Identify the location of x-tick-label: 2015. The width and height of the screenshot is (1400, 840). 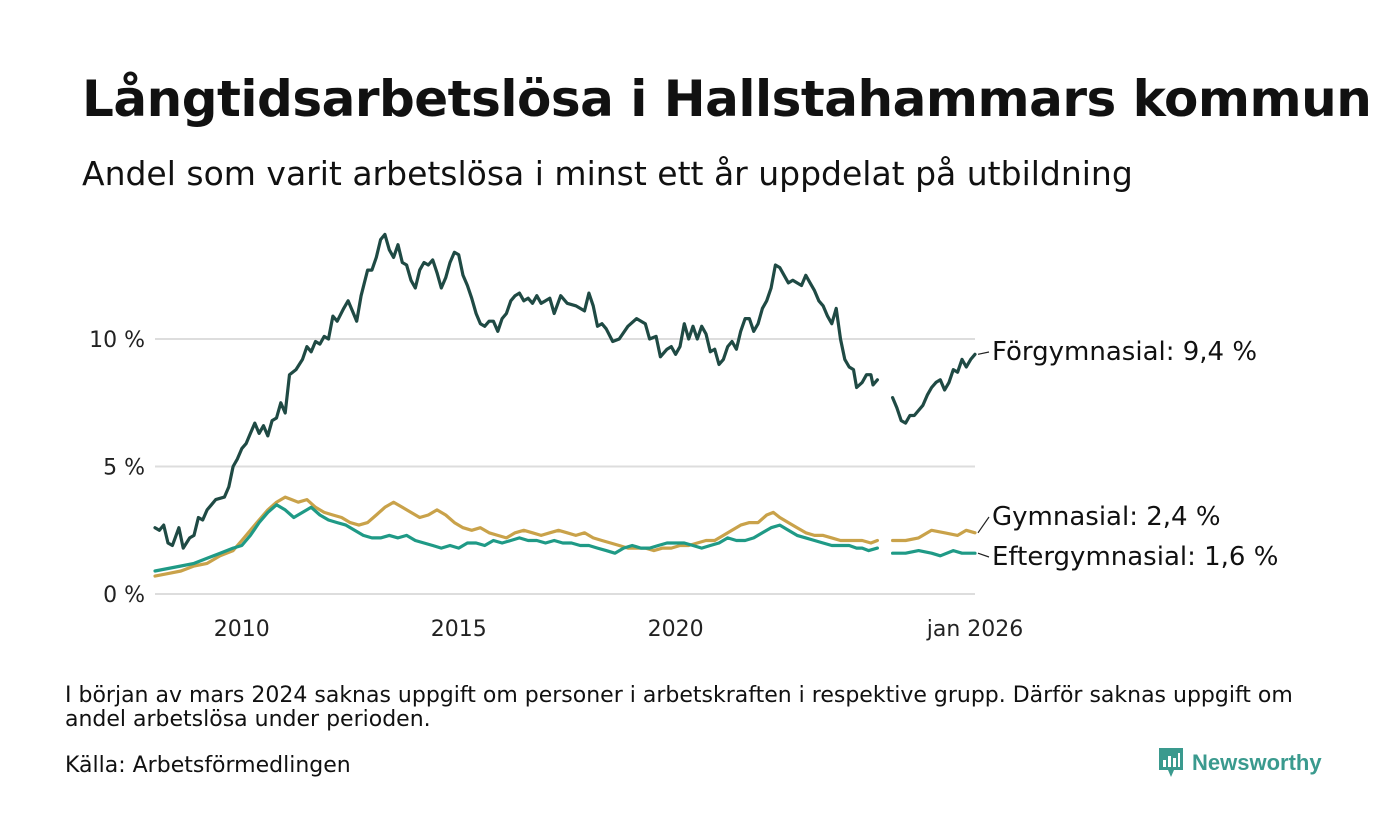
(459, 629).